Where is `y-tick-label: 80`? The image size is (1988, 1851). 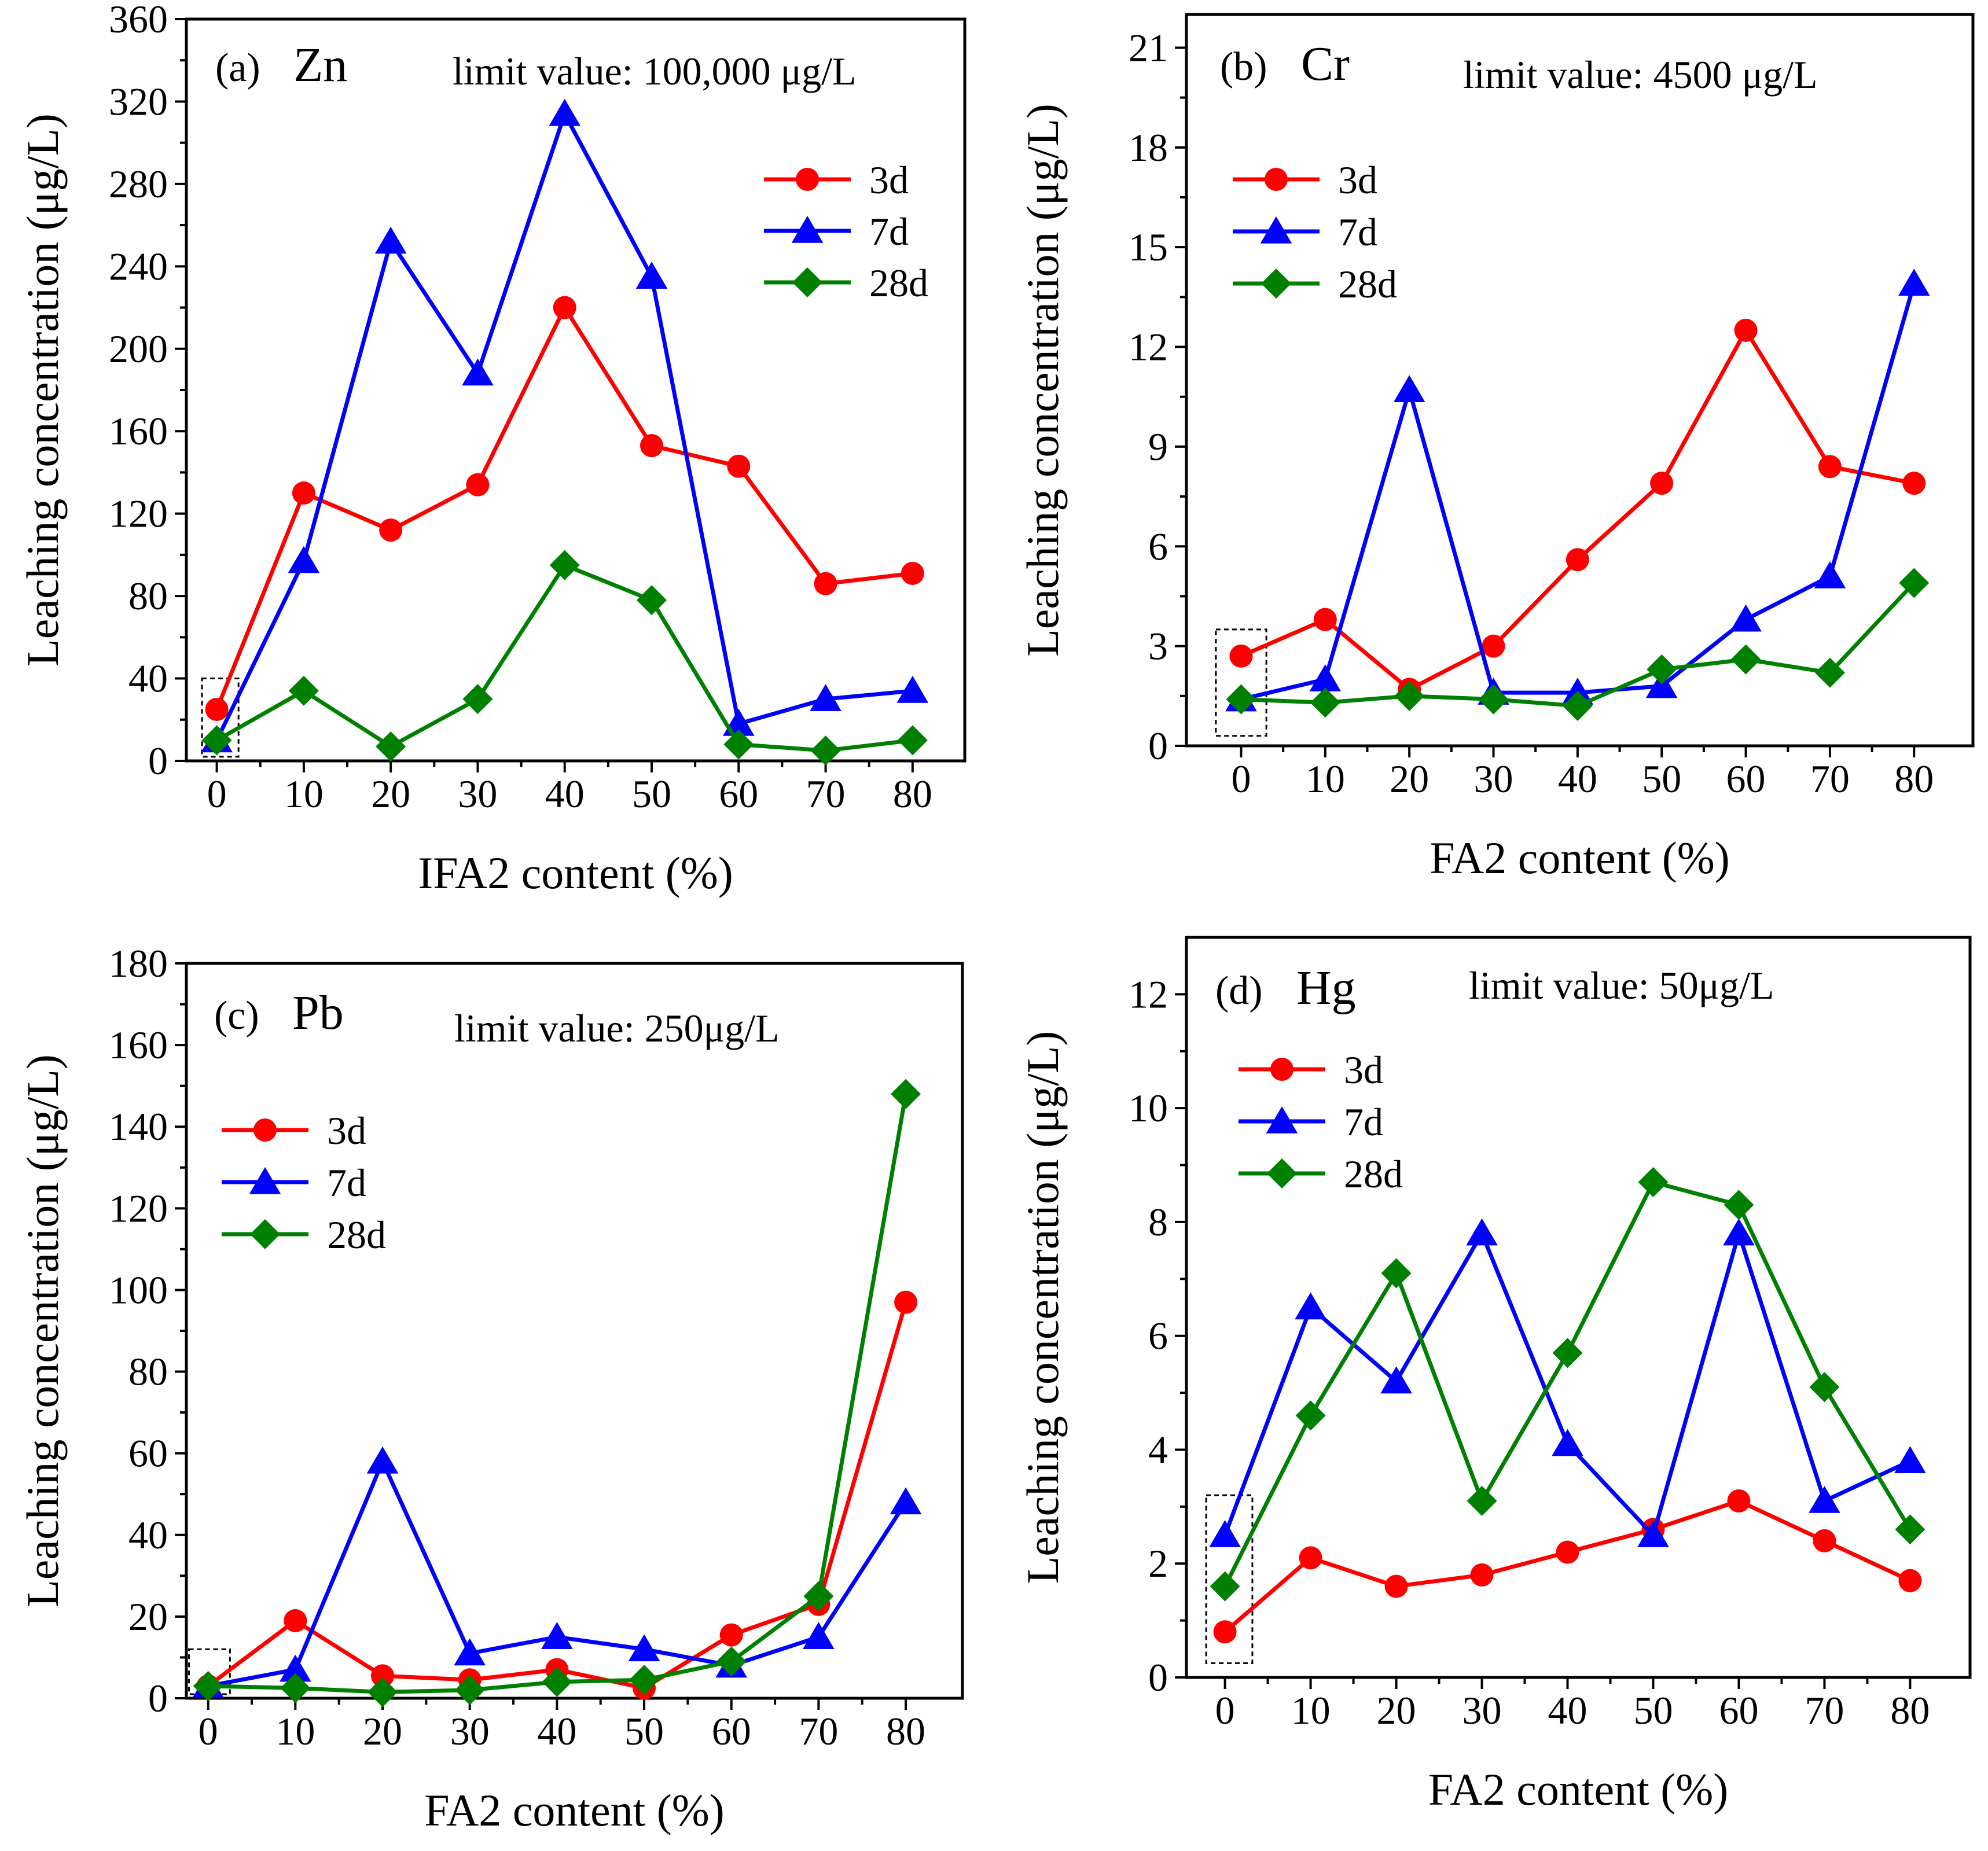 y-tick-label: 80 is located at coordinates (148, 596).